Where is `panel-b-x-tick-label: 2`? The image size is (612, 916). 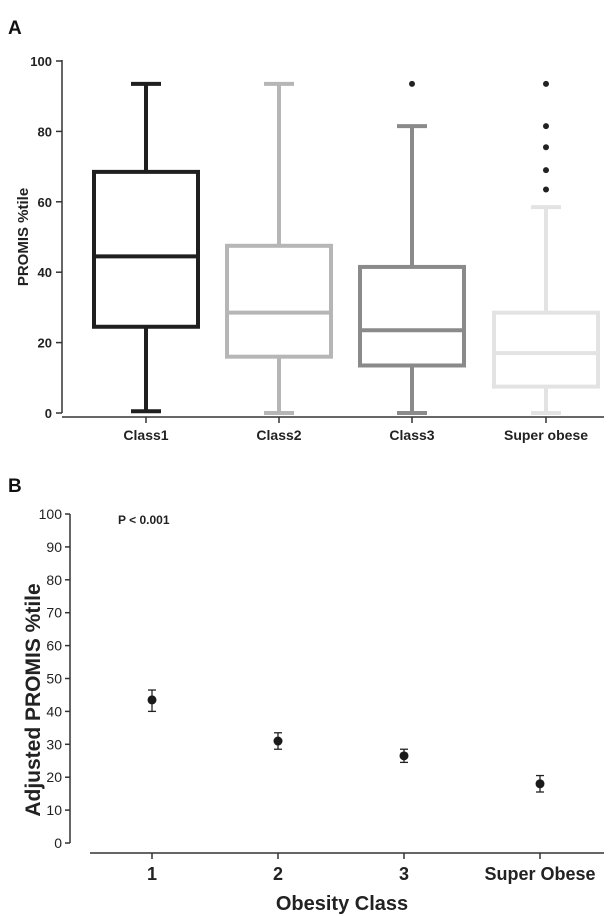 panel-b-x-tick-label: 2 is located at coordinates (278, 874).